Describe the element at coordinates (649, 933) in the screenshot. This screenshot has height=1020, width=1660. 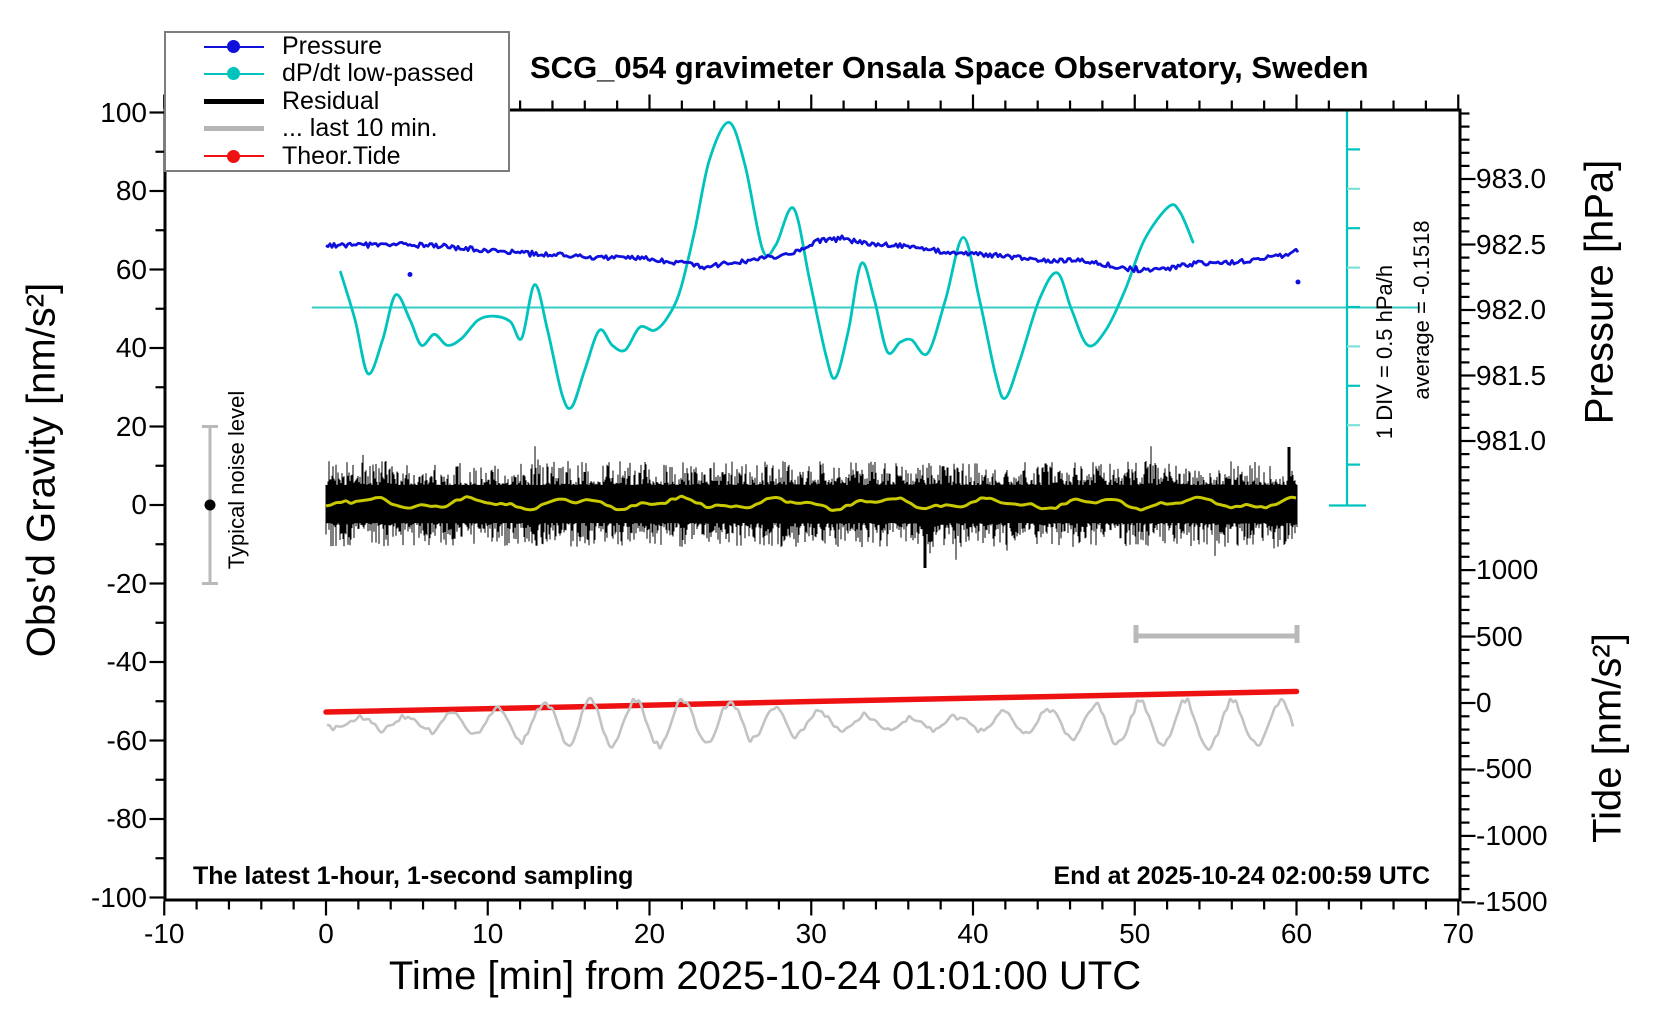
I see `x-tick-label: 20` at that location.